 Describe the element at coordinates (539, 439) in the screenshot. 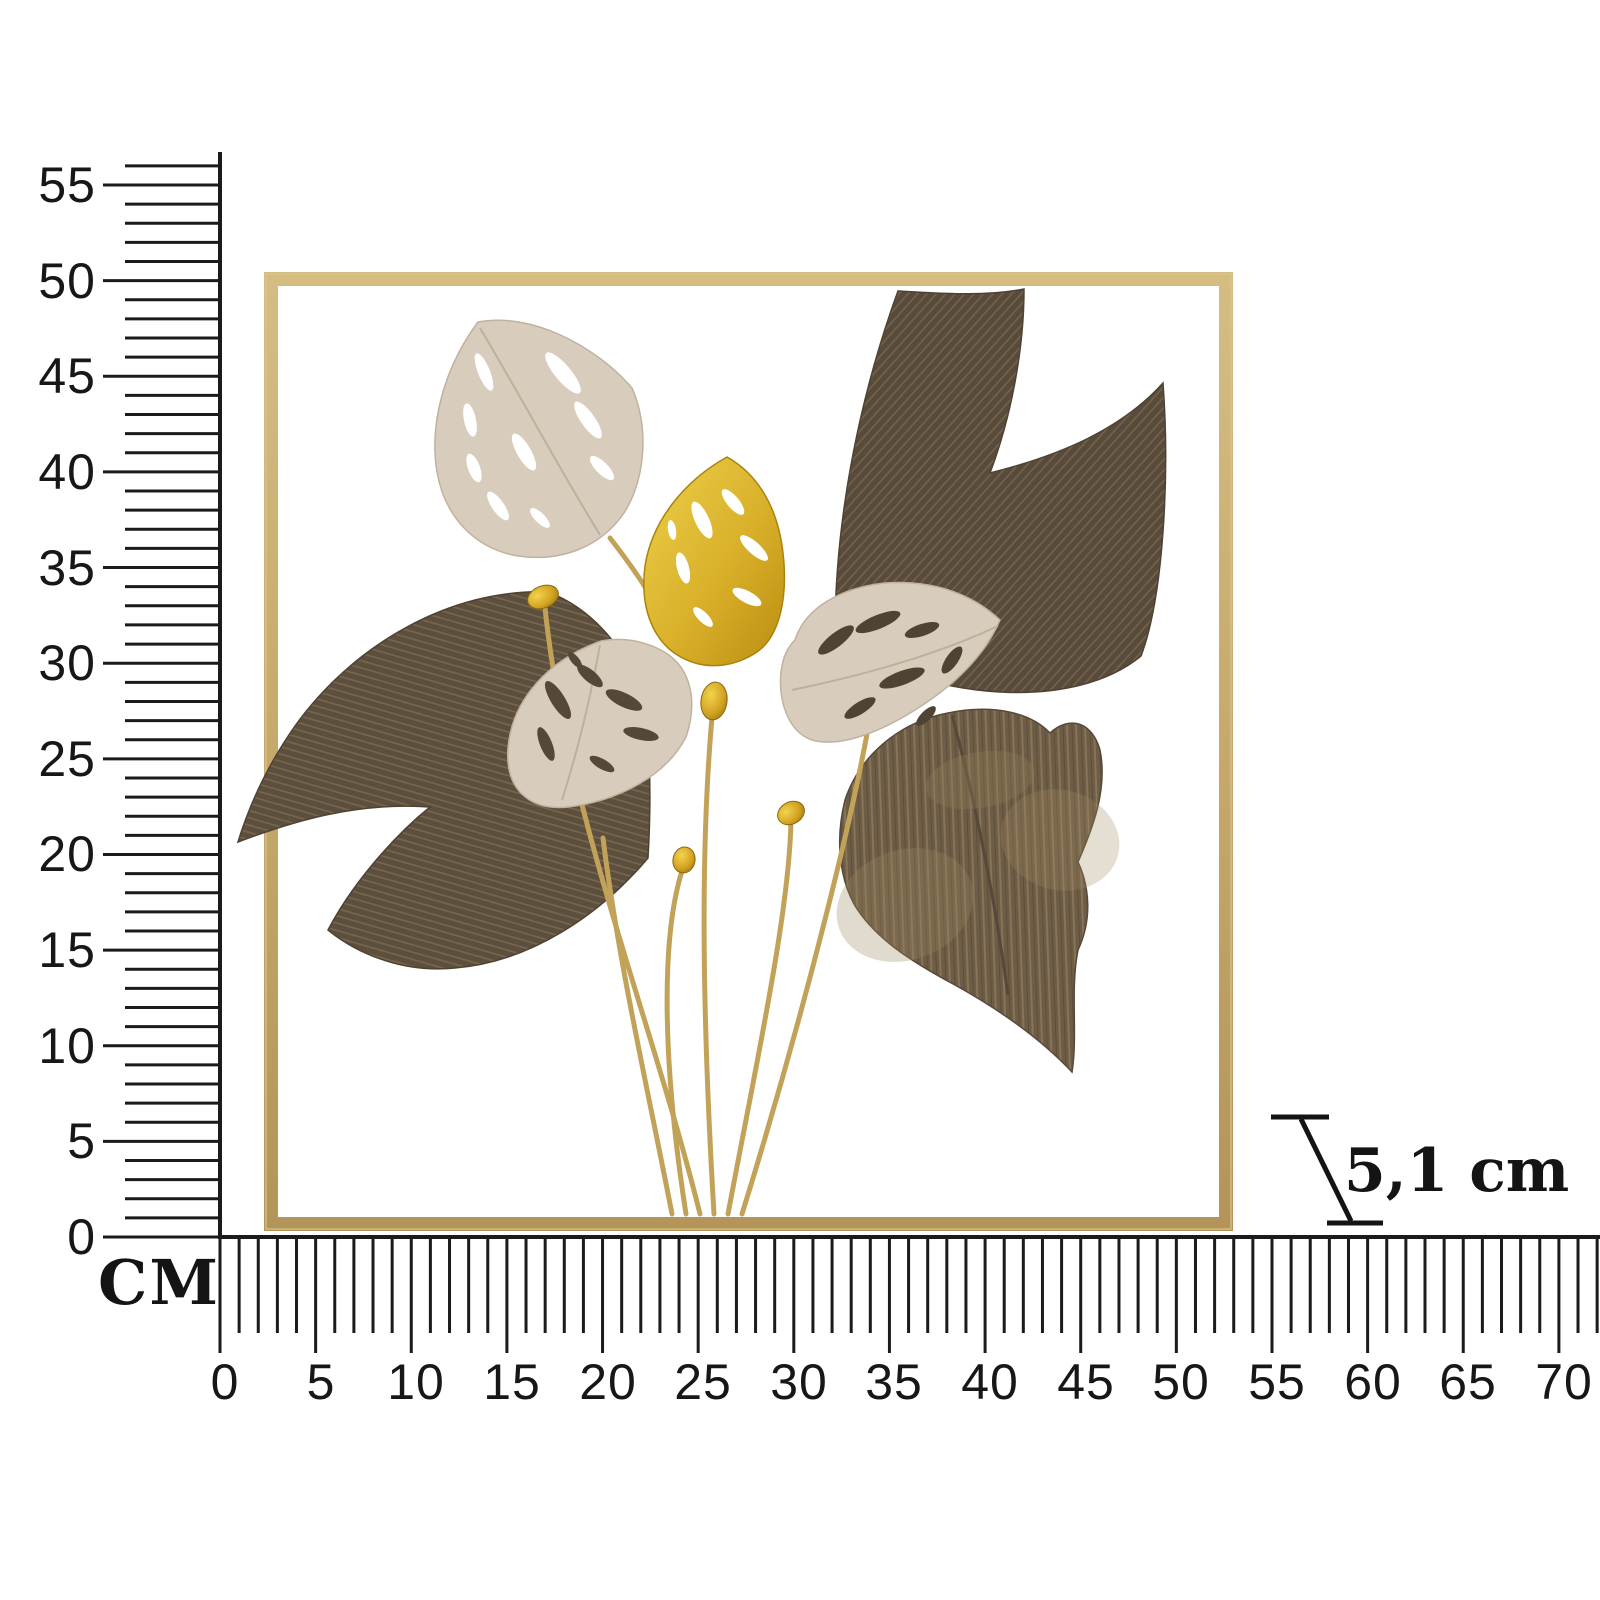

I see `monstera-leaf-top-left-cream` at that location.